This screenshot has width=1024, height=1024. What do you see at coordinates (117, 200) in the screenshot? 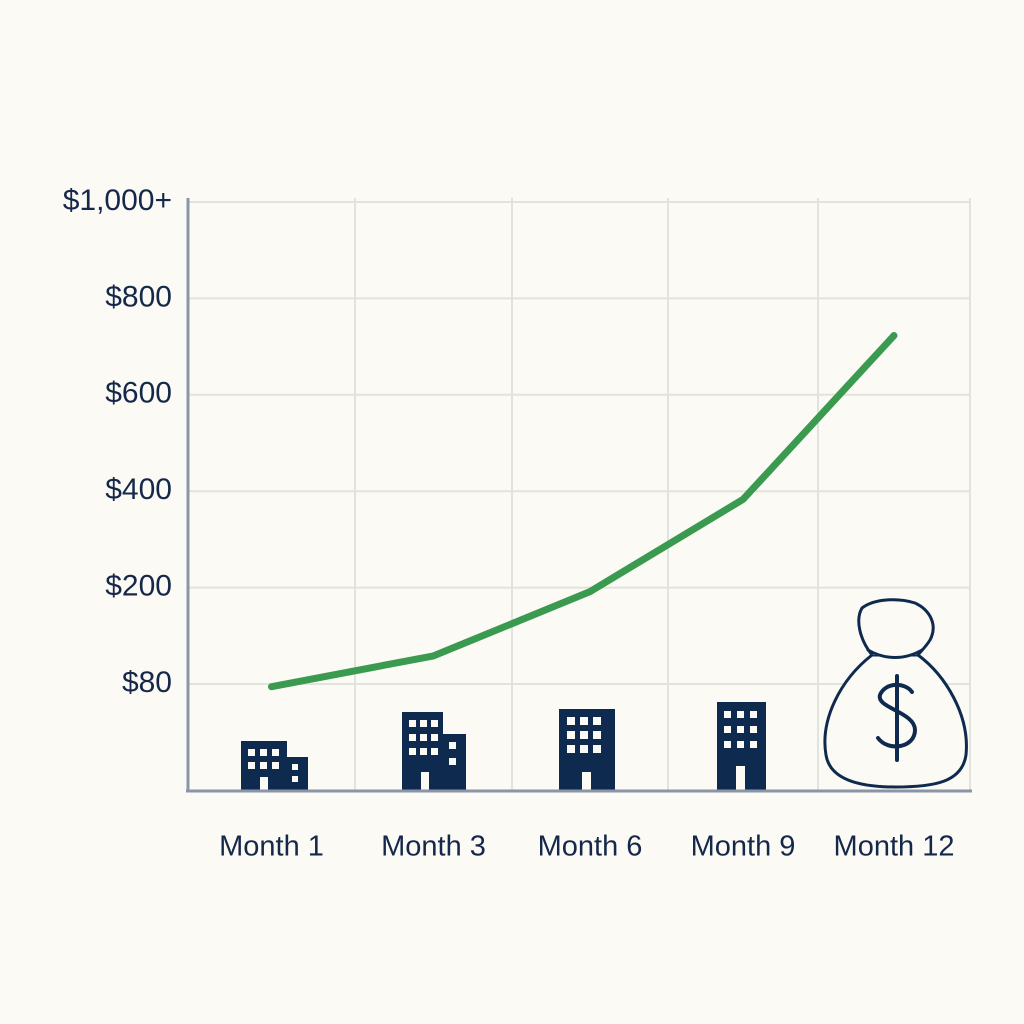
I see `y-tick-label: $1,000+` at bounding box center [117, 200].